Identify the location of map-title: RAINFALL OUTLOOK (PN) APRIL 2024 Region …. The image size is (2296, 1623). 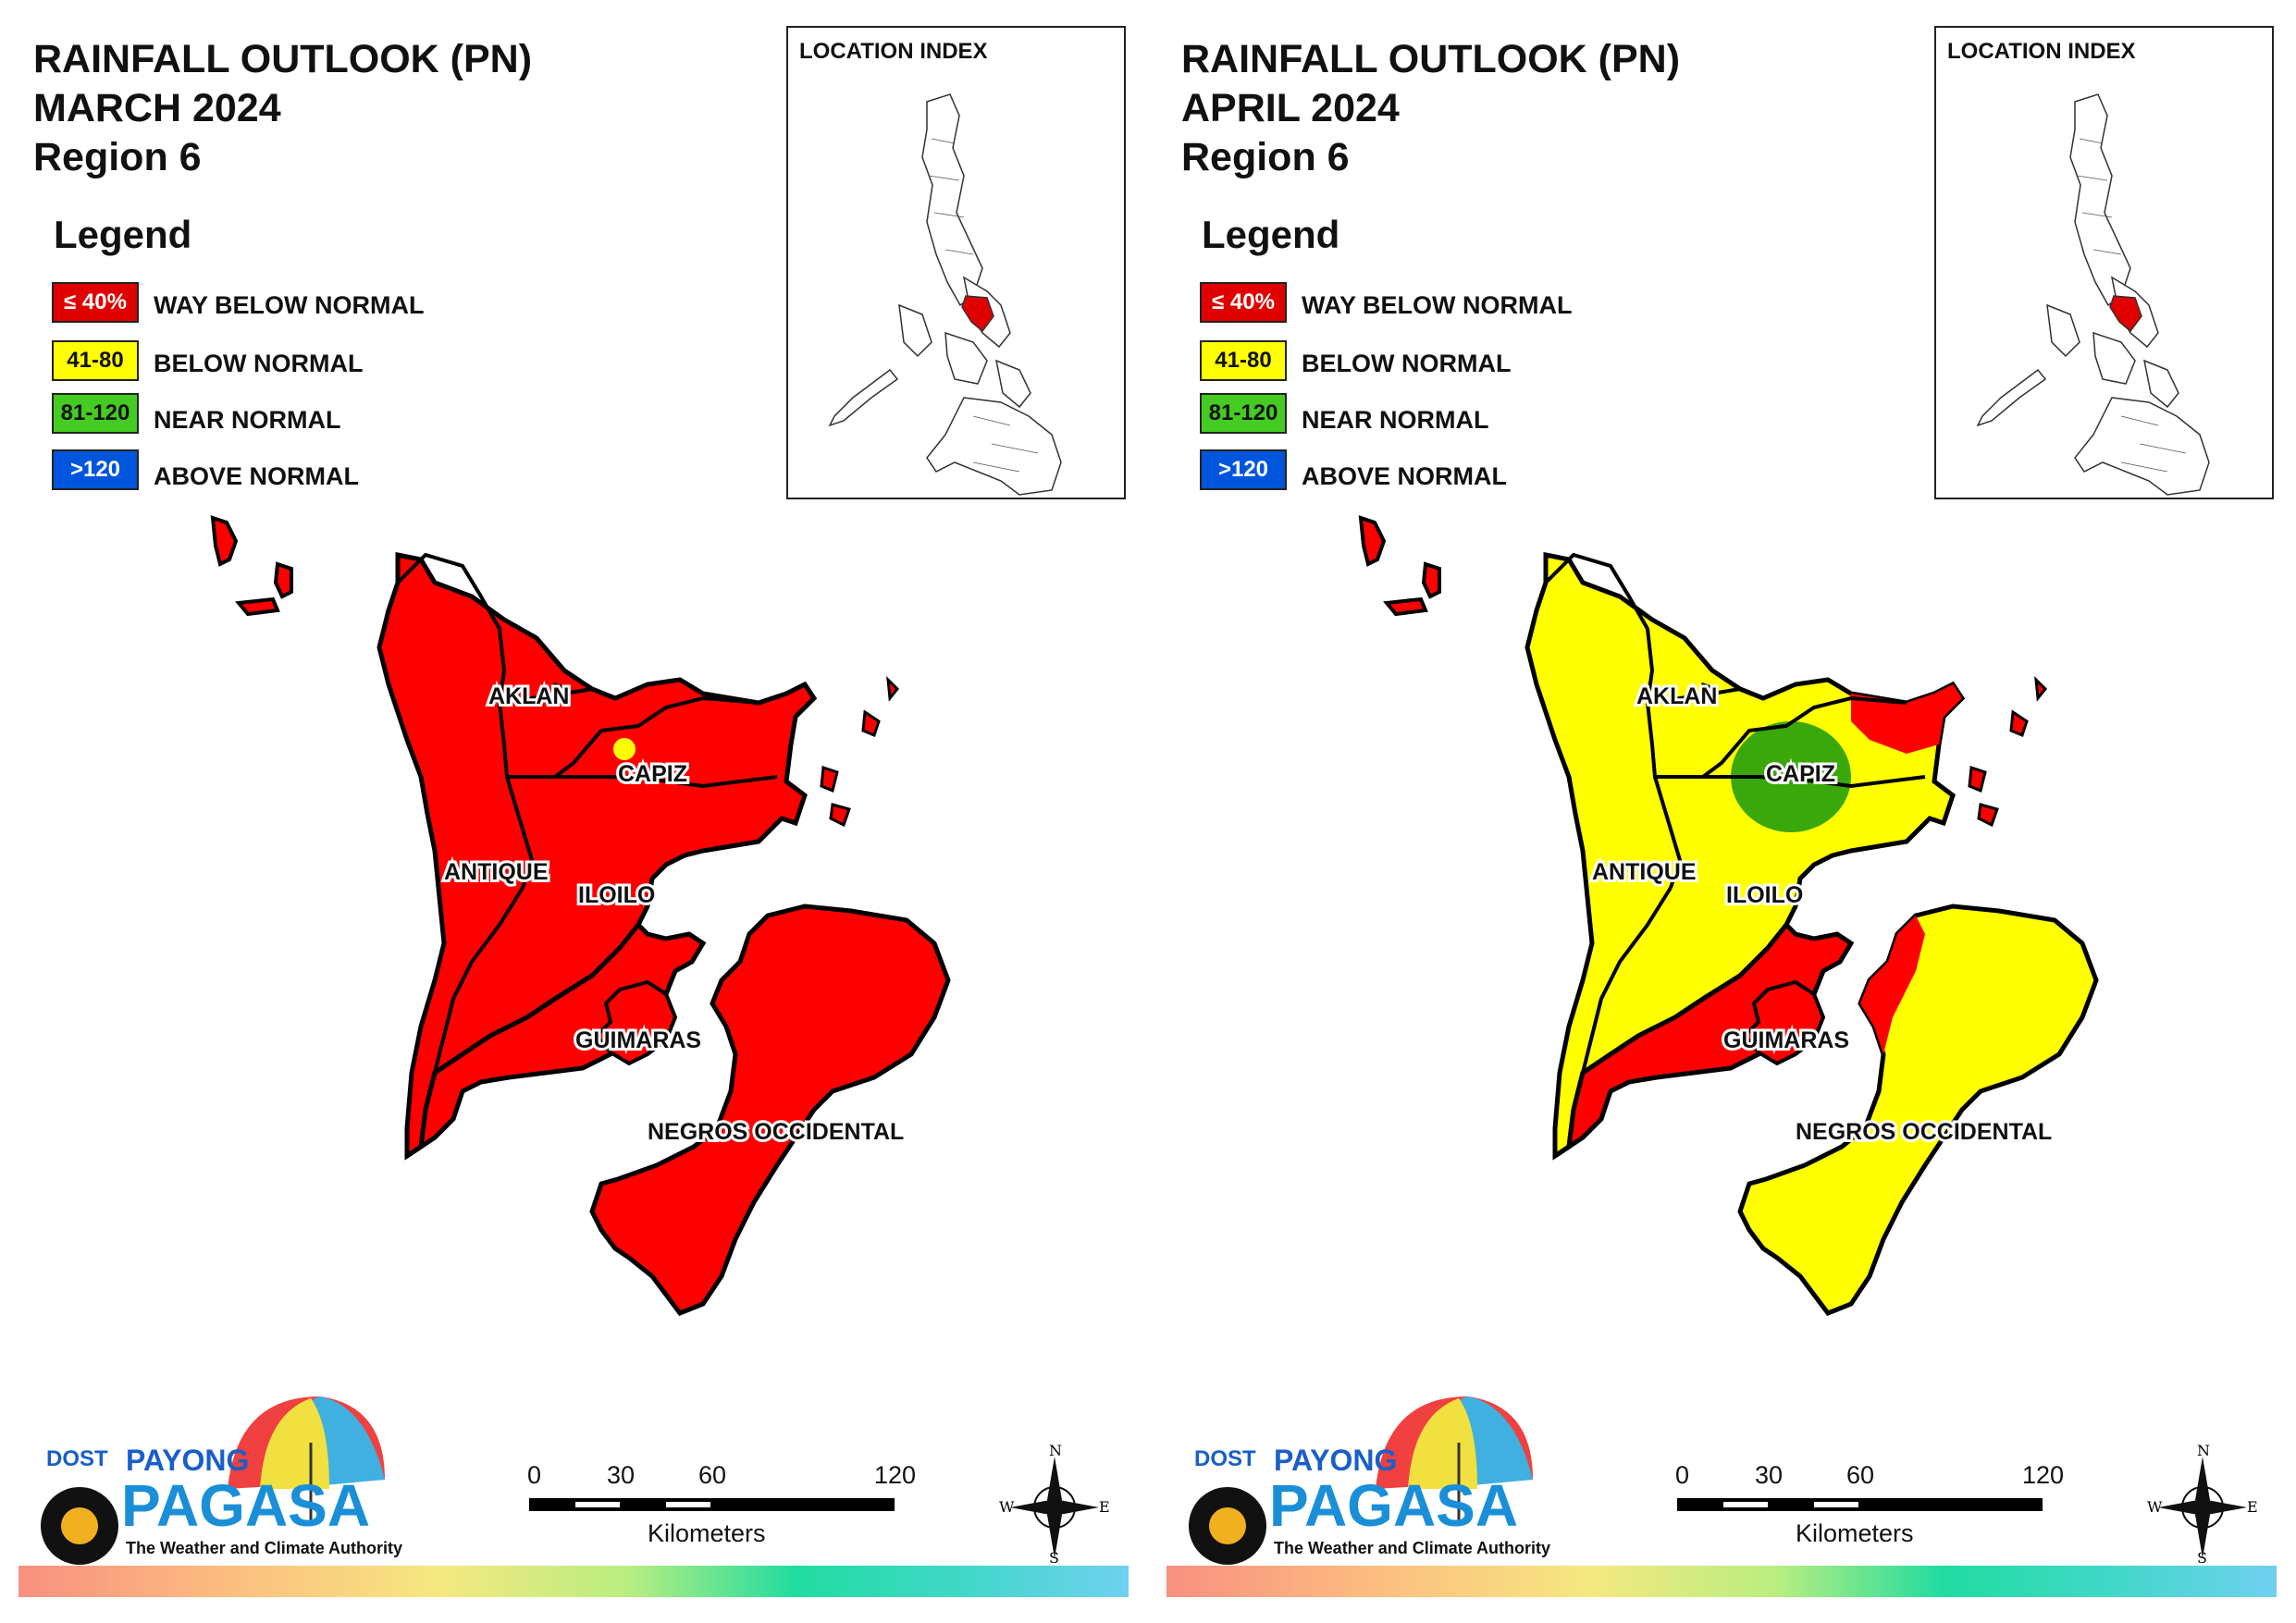
(1430, 108).